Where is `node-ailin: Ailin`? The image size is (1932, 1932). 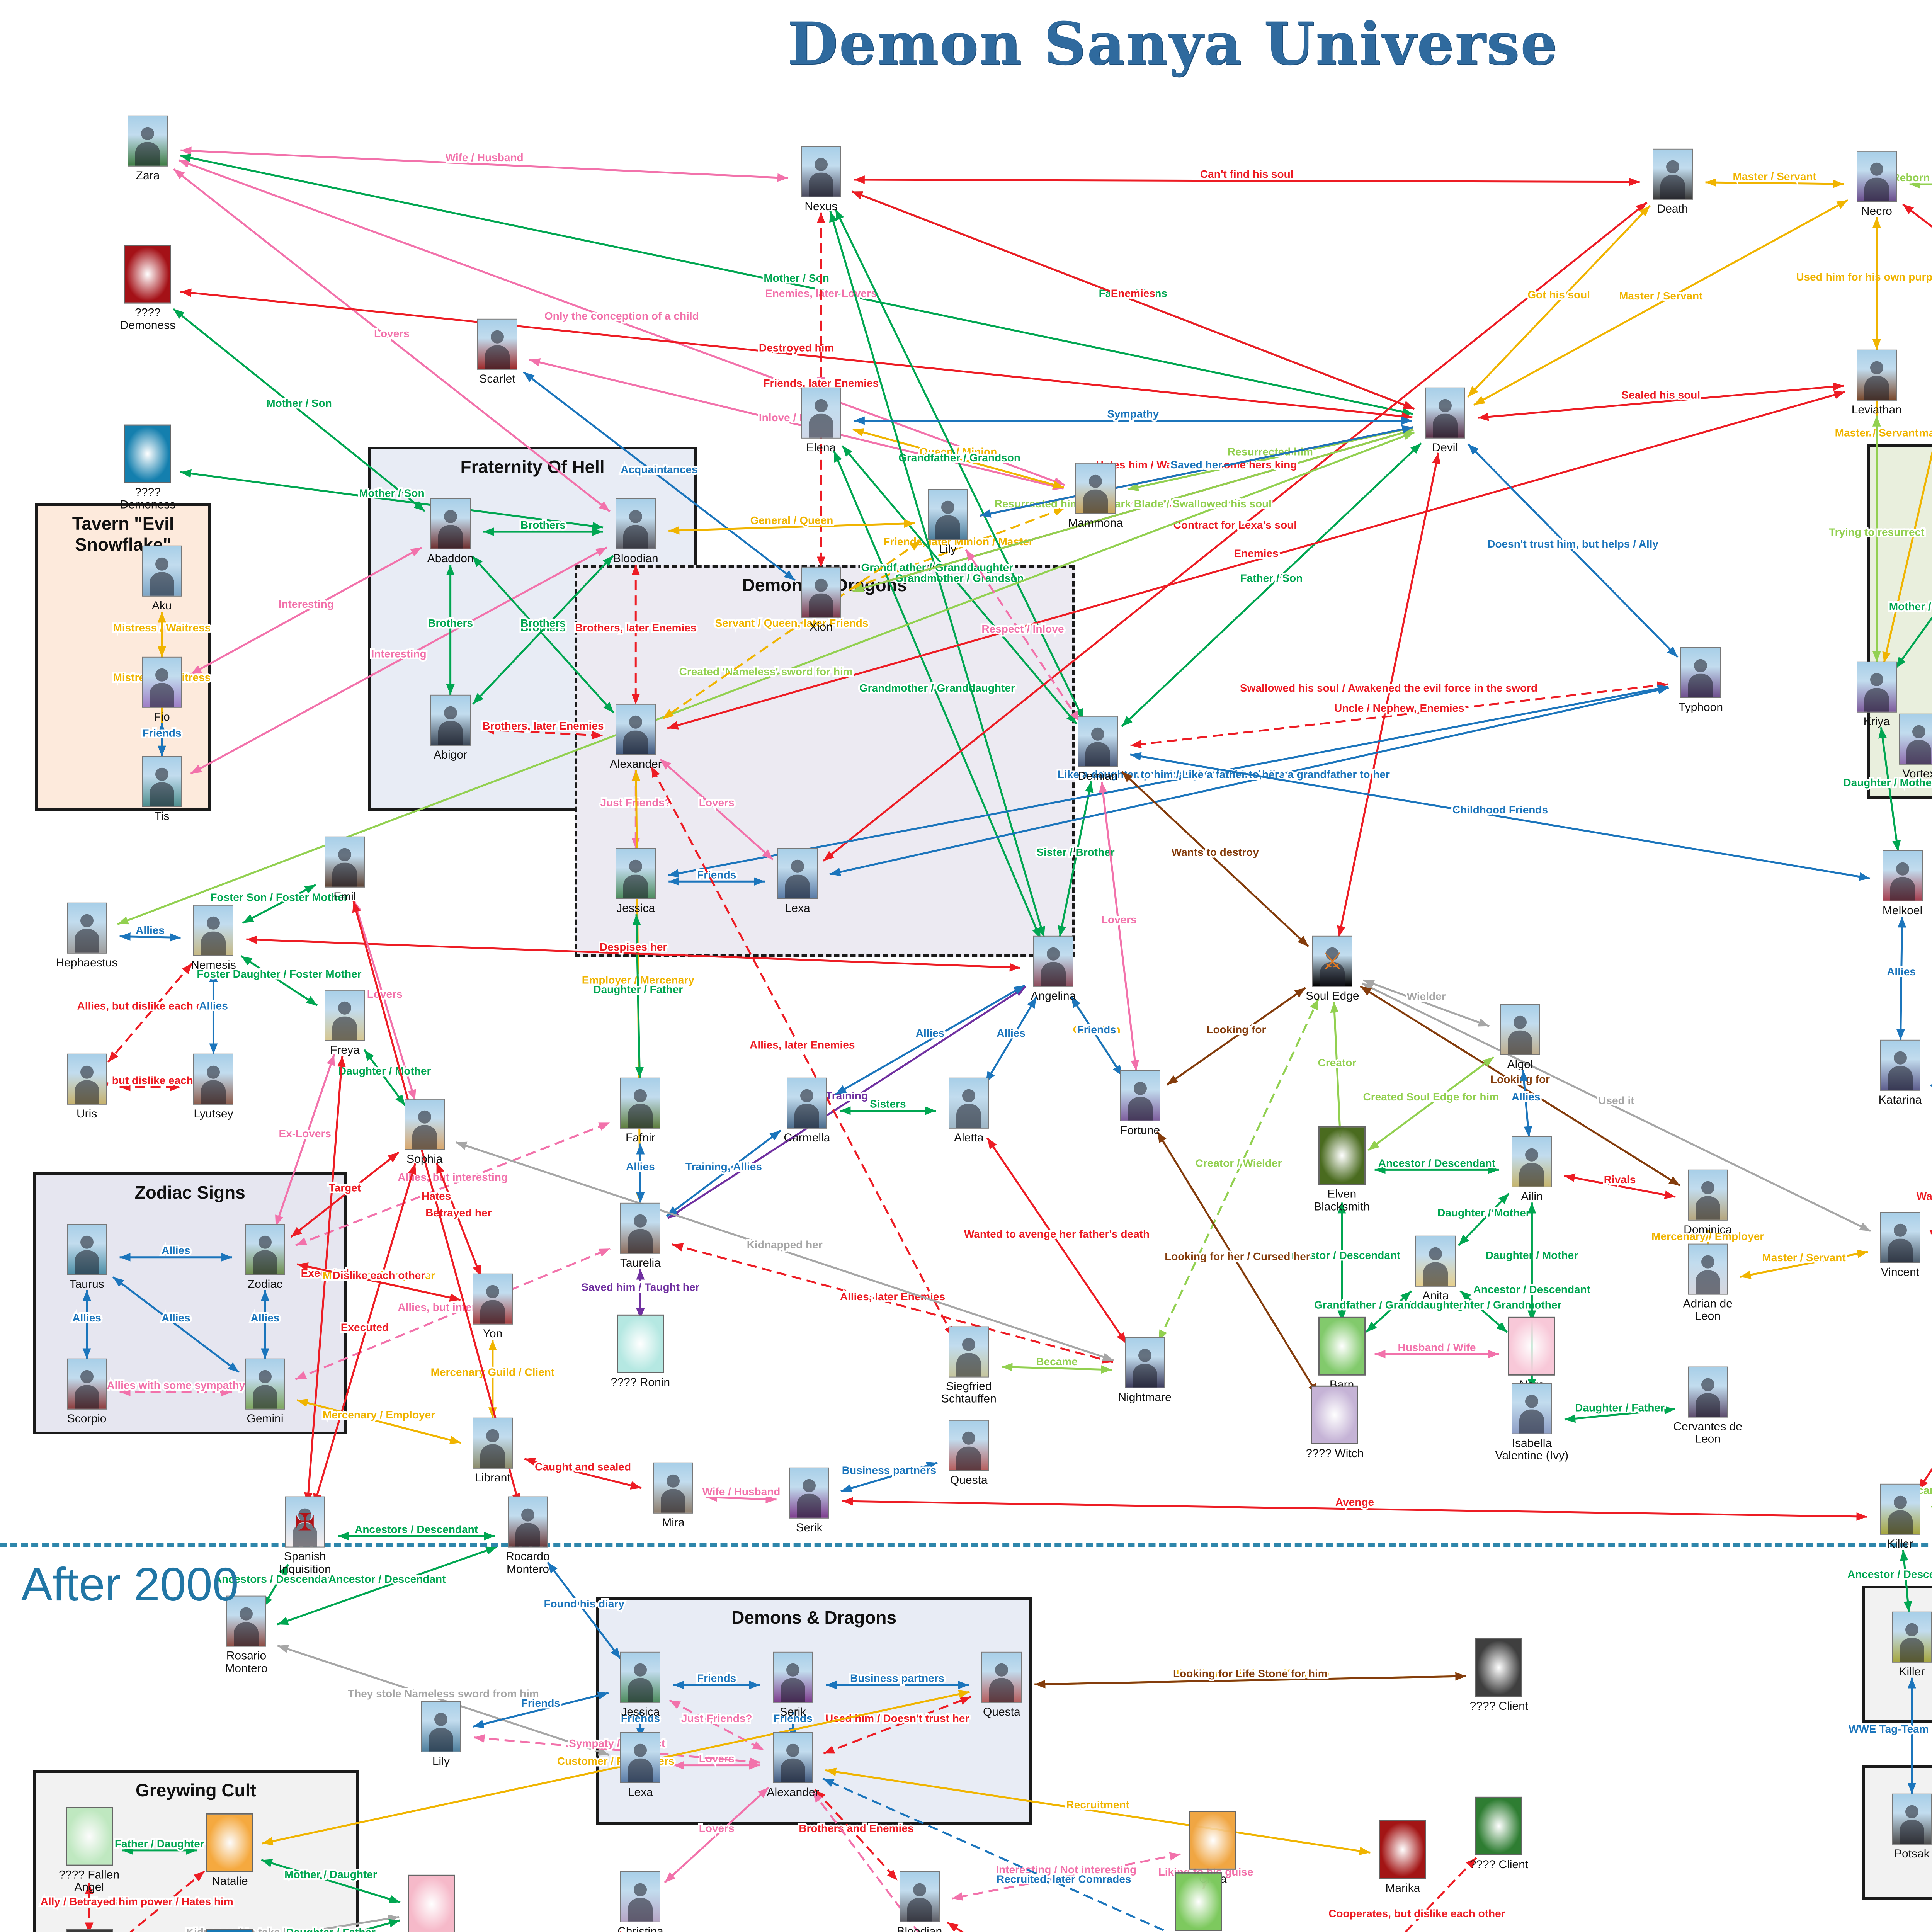
node-ailin: Ailin is located at coordinates (1532, 1170).